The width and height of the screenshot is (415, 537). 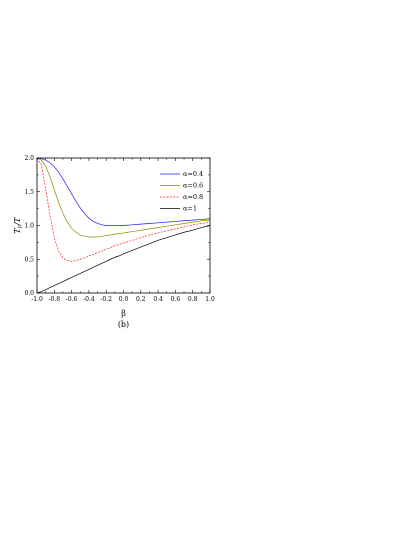 I want to click on legend-label-3: α=0.8, so click(x=193, y=197).